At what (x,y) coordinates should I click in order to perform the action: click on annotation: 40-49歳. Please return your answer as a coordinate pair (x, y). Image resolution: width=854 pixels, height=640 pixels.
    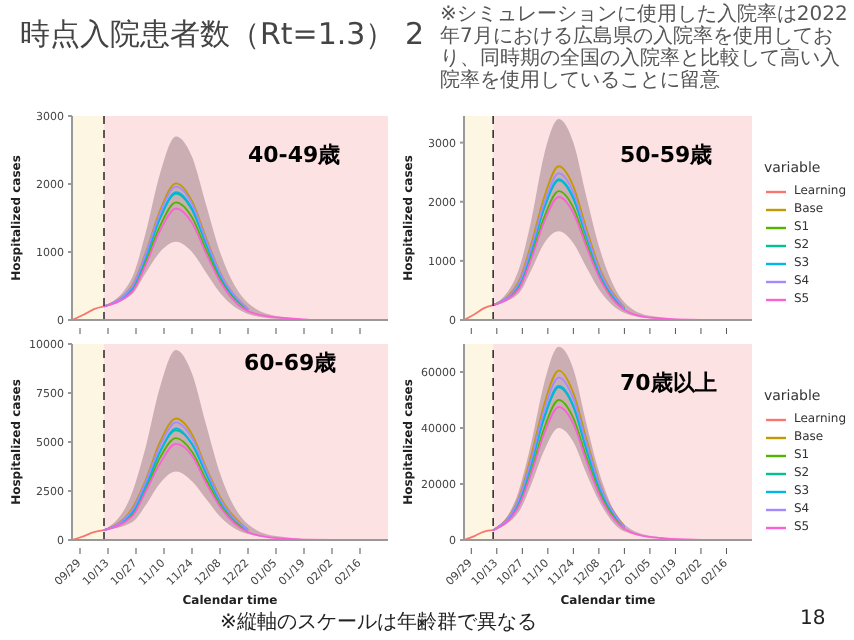
    Looking at the image, I should click on (294, 155).